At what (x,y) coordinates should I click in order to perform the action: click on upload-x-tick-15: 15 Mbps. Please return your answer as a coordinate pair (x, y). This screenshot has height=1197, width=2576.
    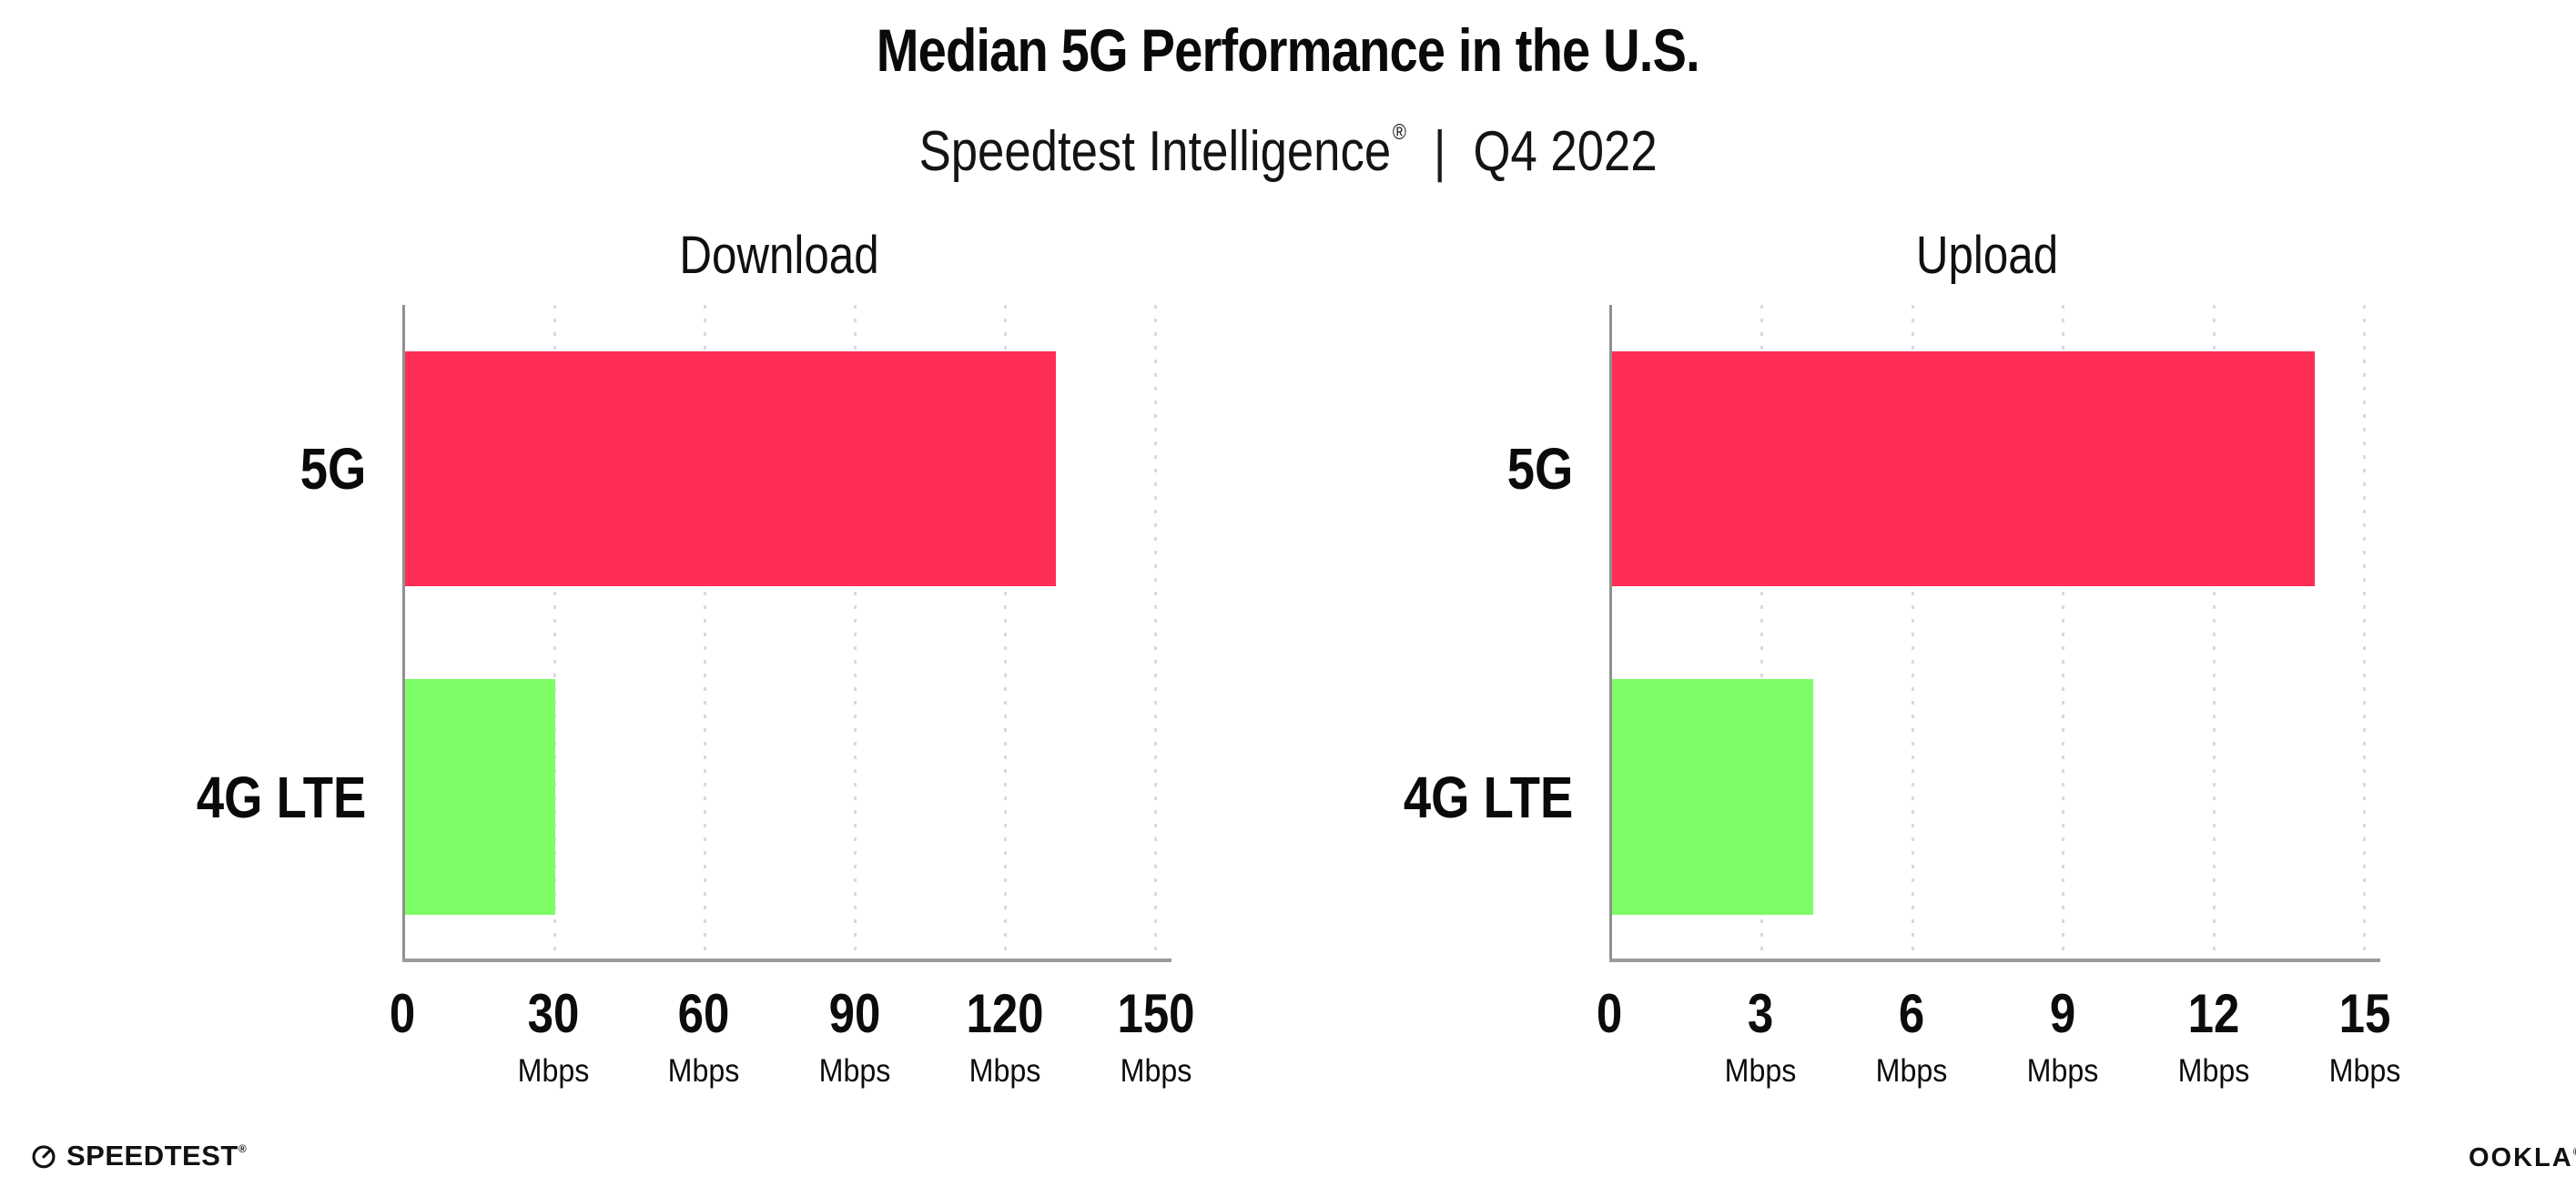
    Looking at the image, I should click on (2365, 1038).